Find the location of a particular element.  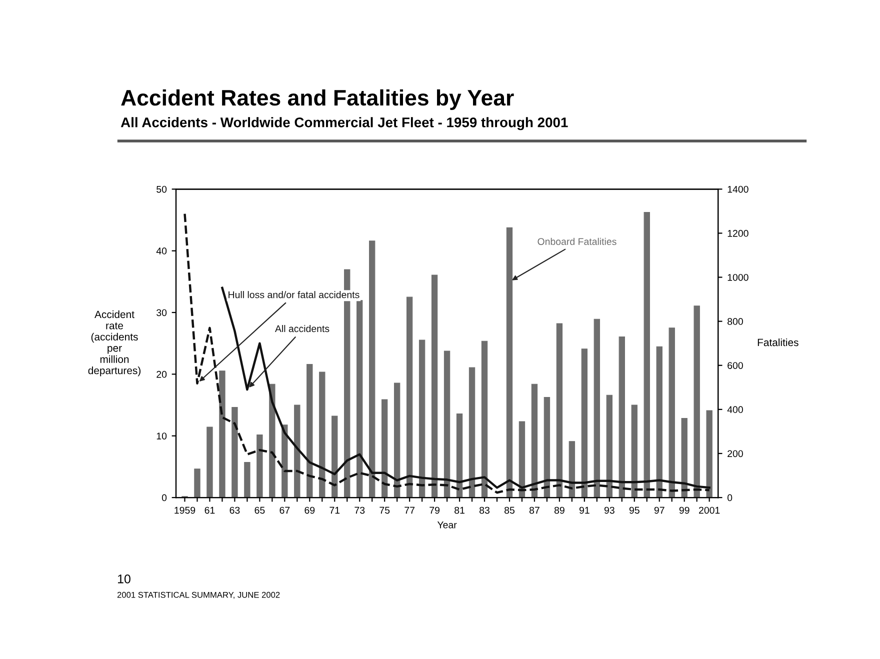

x-tick-label: 91 is located at coordinates (584, 510).